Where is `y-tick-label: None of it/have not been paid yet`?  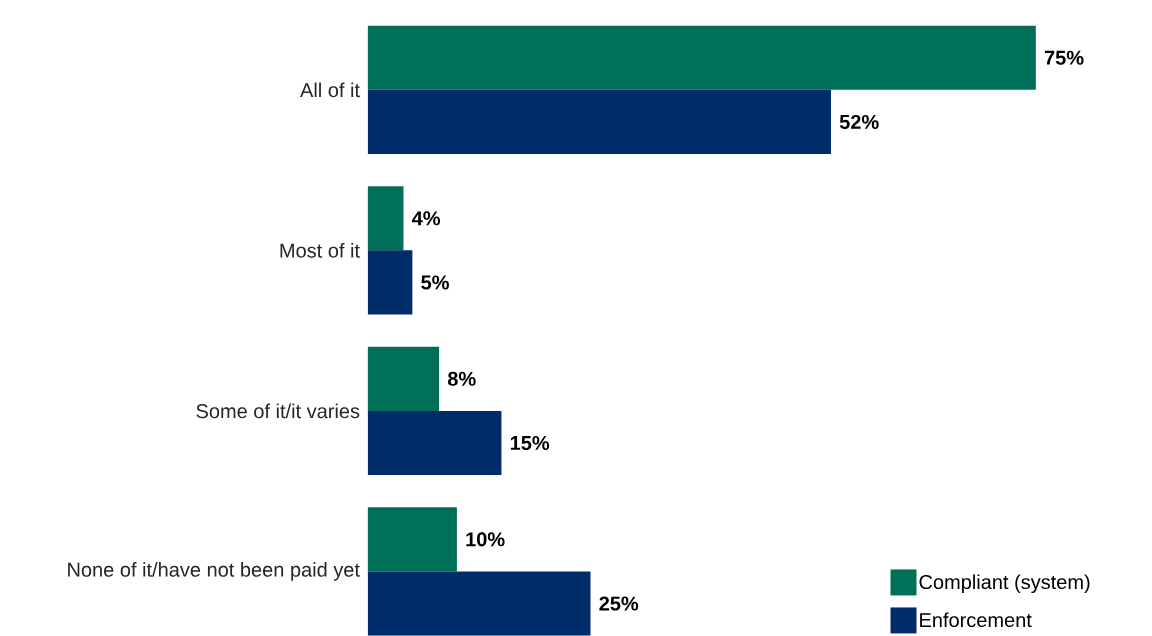 y-tick-label: None of it/have not been paid yet is located at coordinates (214, 571).